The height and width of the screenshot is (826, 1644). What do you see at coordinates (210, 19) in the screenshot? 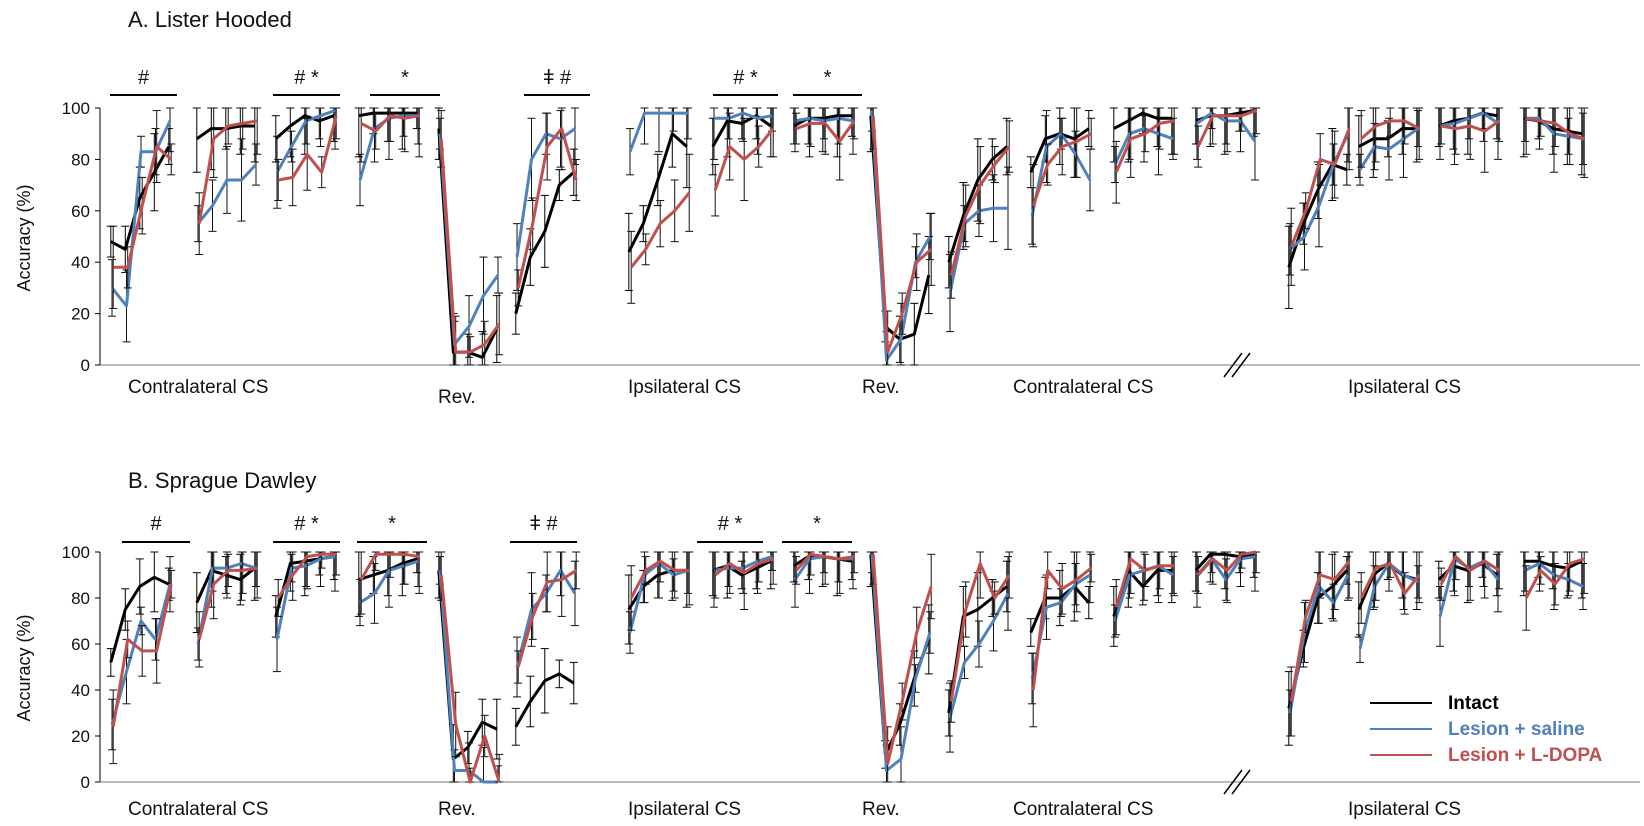
I see `panel-title: A. Lister Hooded` at bounding box center [210, 19].